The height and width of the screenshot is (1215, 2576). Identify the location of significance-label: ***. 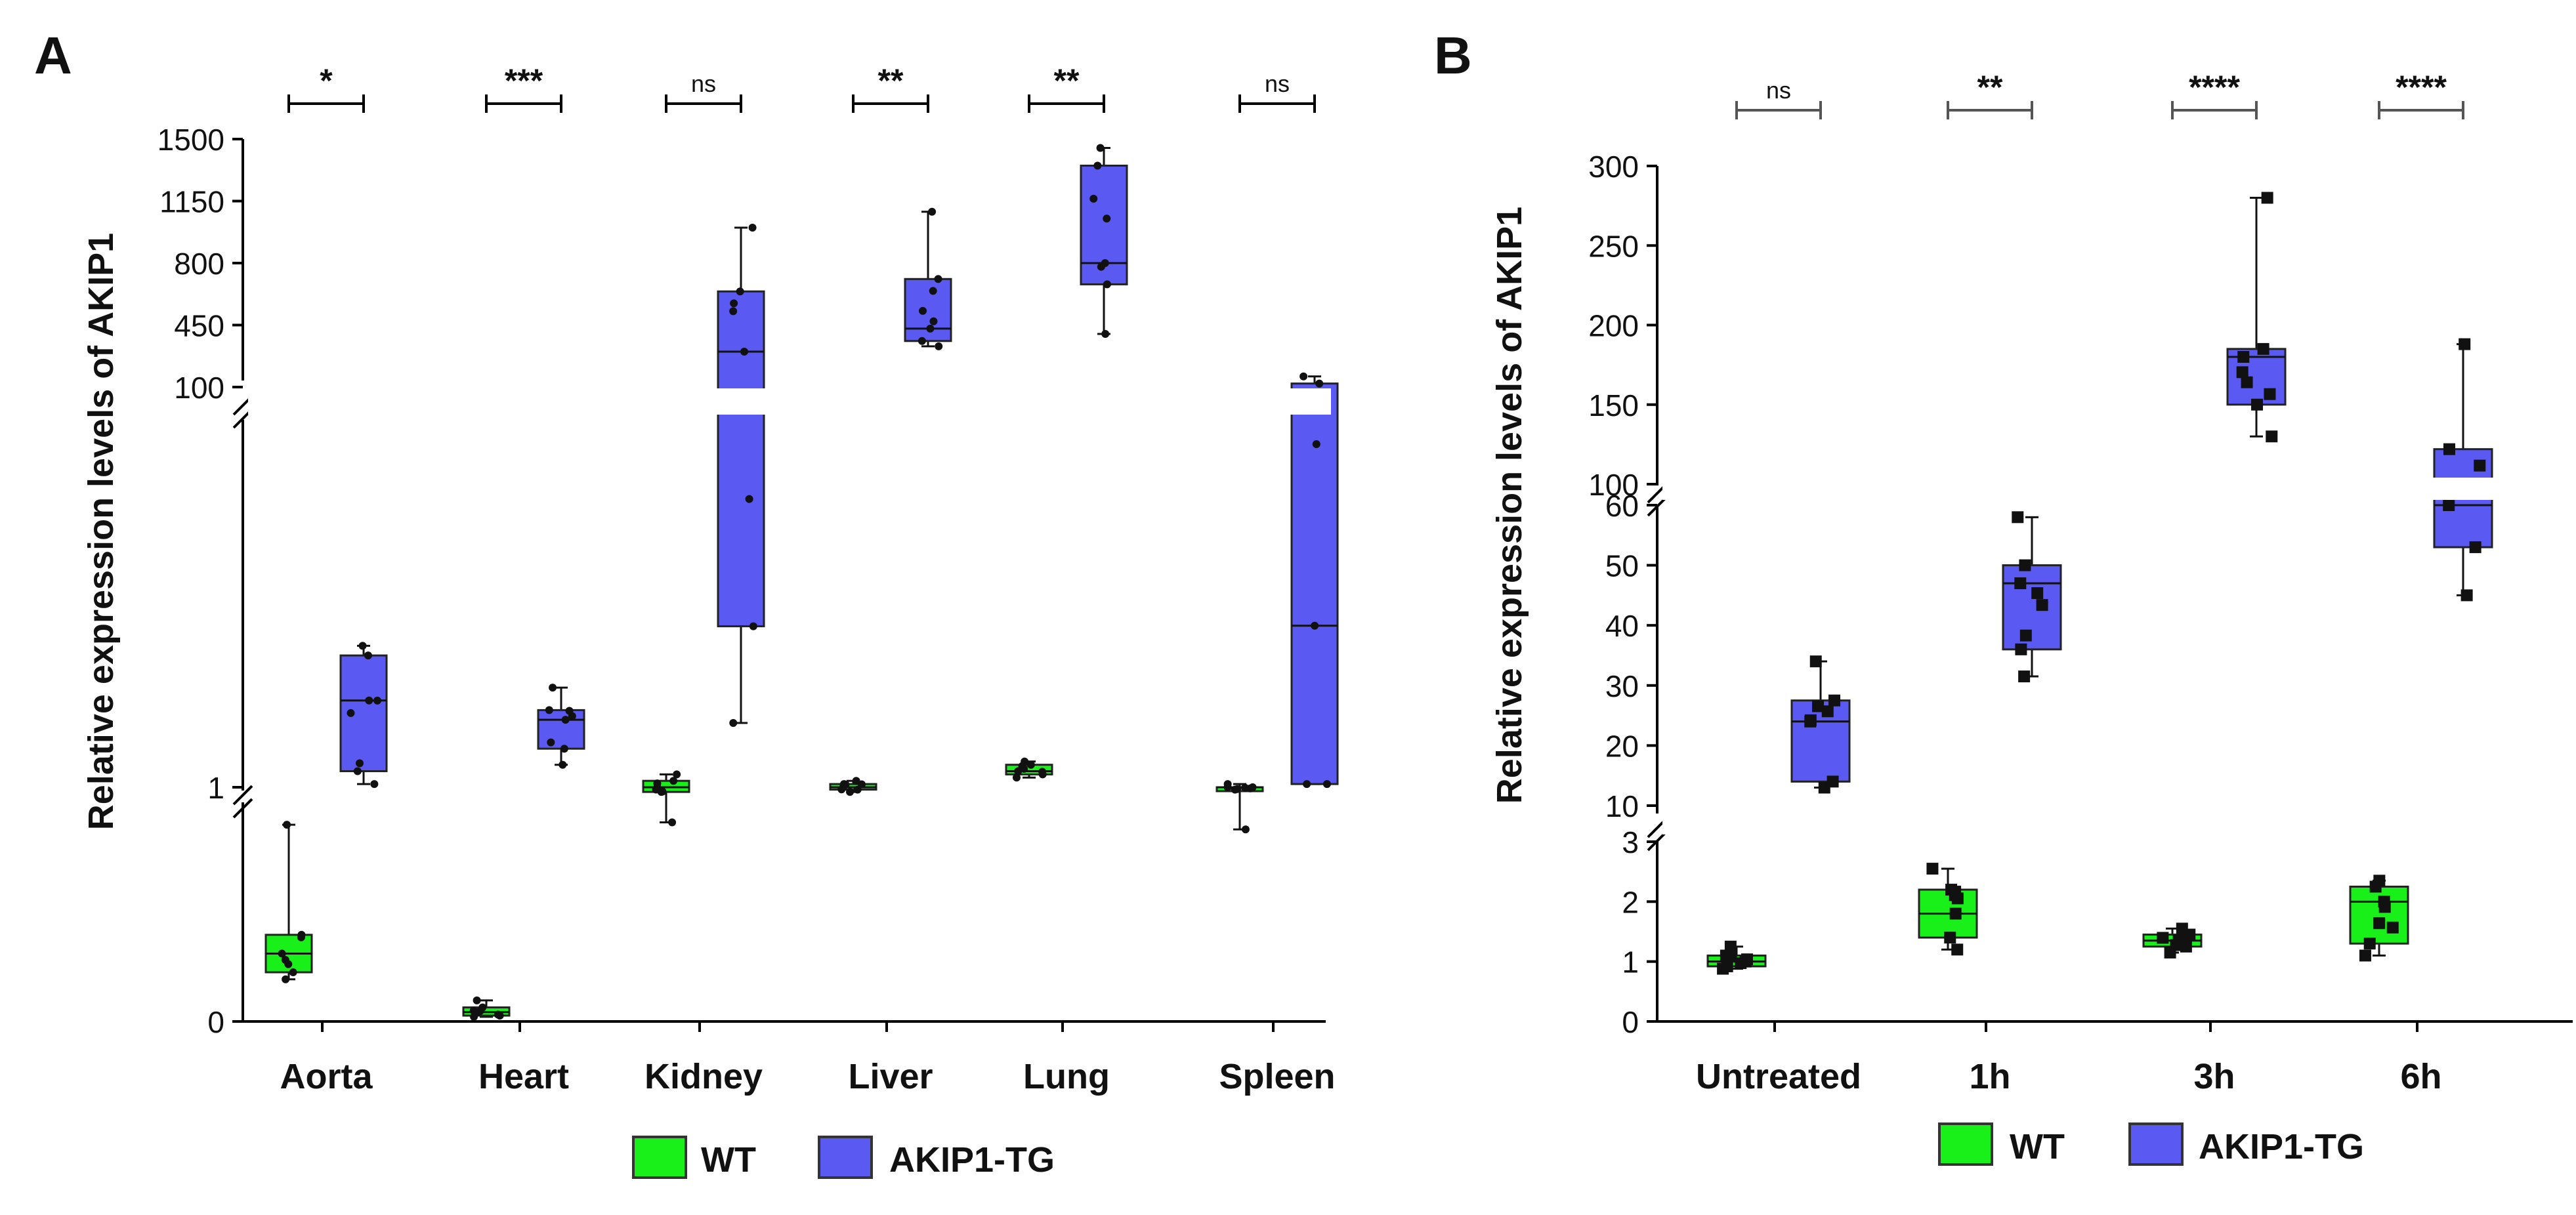
(524, 80).